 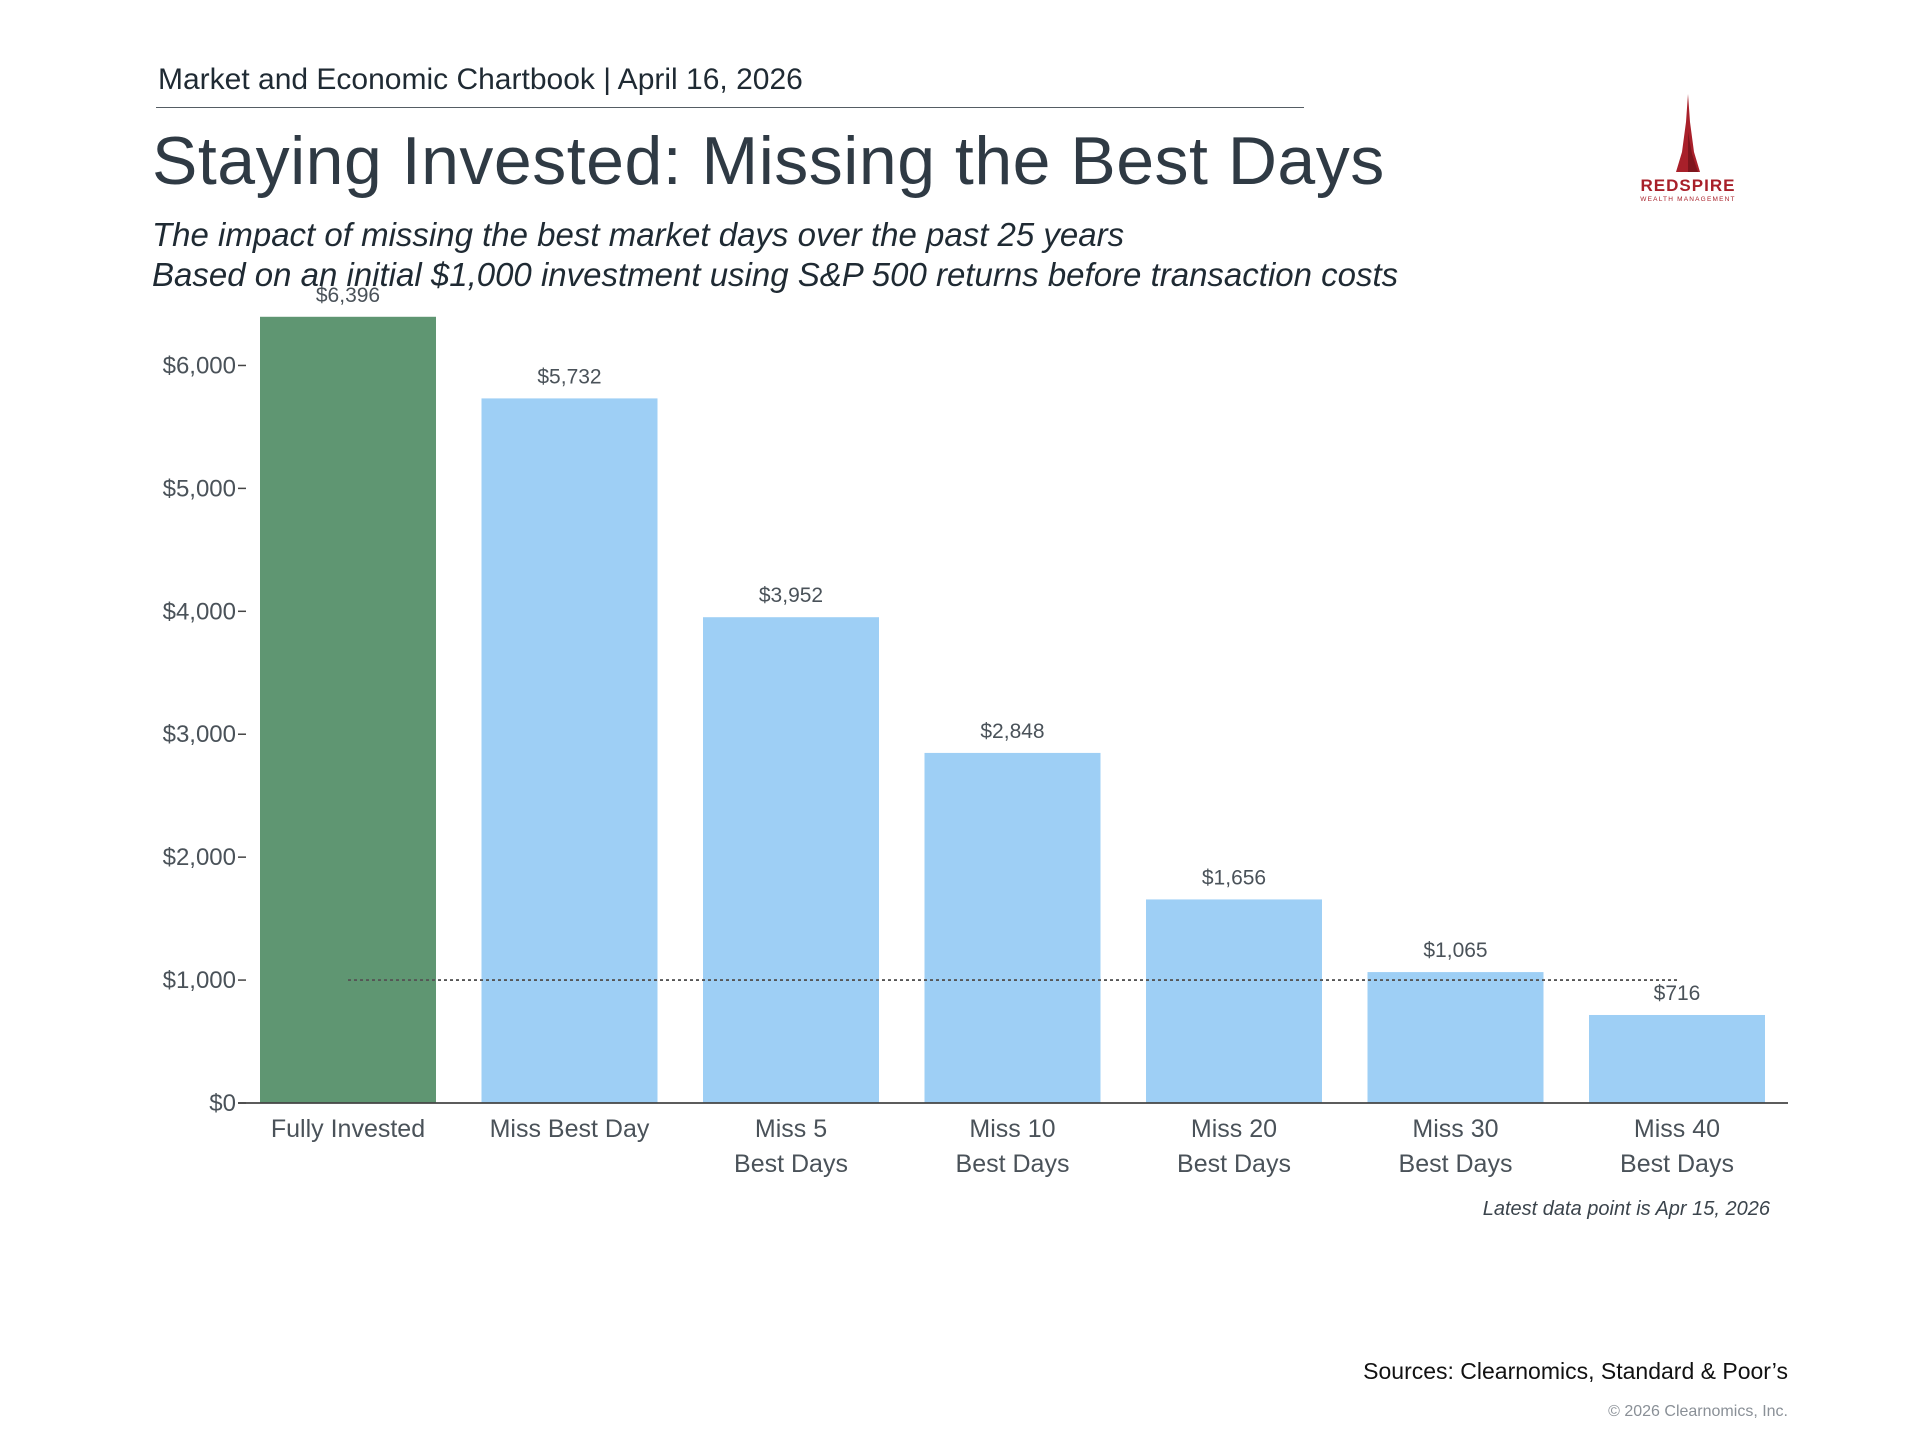 What do you see at coordinates (1677, 1129) in the screenshot?
I see `x-category-label: Miss 40` at bounding box center [1677, 1129].